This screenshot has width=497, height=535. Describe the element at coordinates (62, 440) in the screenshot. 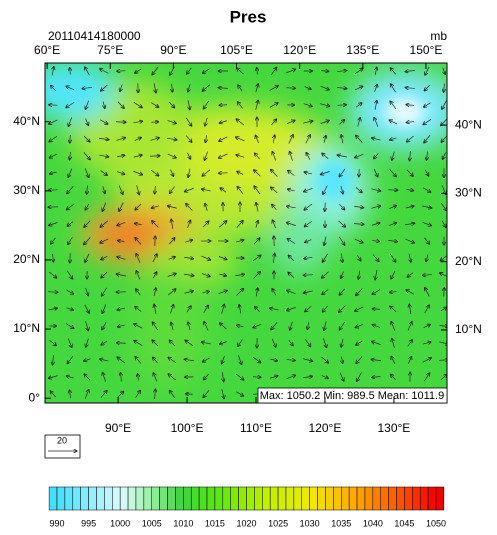

I see `reference-vector-label: 20` at that location.